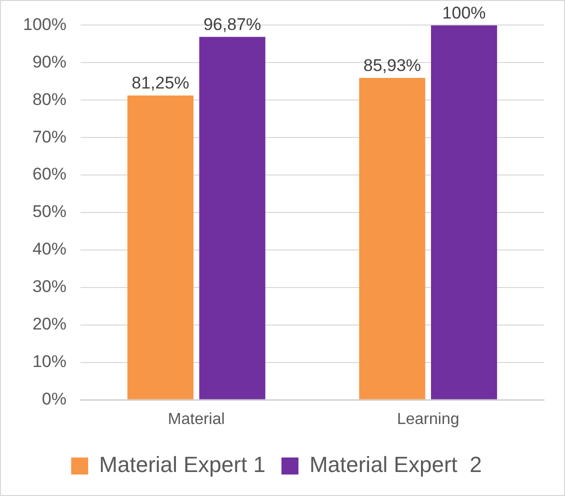  I want to click on y-tick-label: 0%, so click(54, 398).